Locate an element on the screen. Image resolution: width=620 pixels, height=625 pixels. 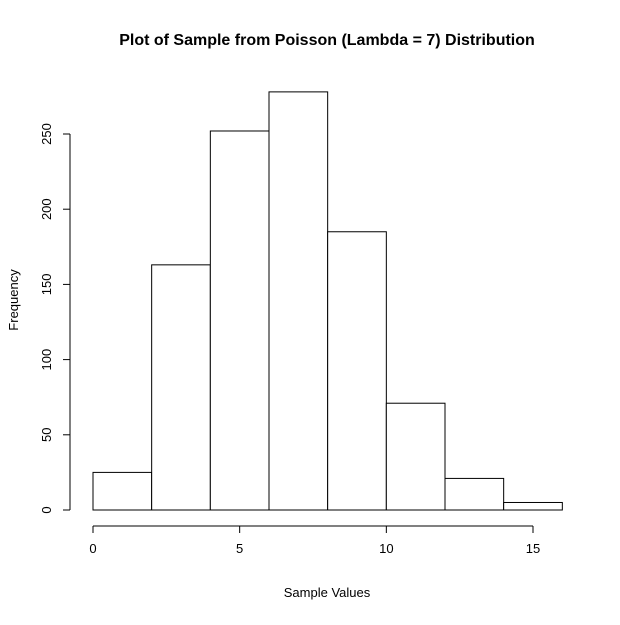
y-tick-label: 150 is located at coordinates (46, 285).